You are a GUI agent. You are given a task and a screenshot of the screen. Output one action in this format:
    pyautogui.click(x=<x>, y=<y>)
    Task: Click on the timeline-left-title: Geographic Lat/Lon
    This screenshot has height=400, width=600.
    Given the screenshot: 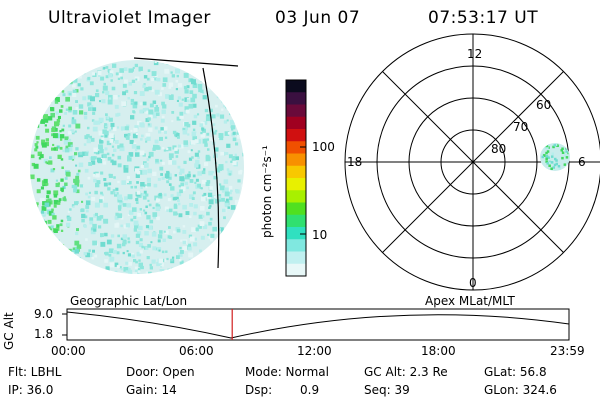 What is the action you would take?
    pyautogui.click(x=129, y=301)
    